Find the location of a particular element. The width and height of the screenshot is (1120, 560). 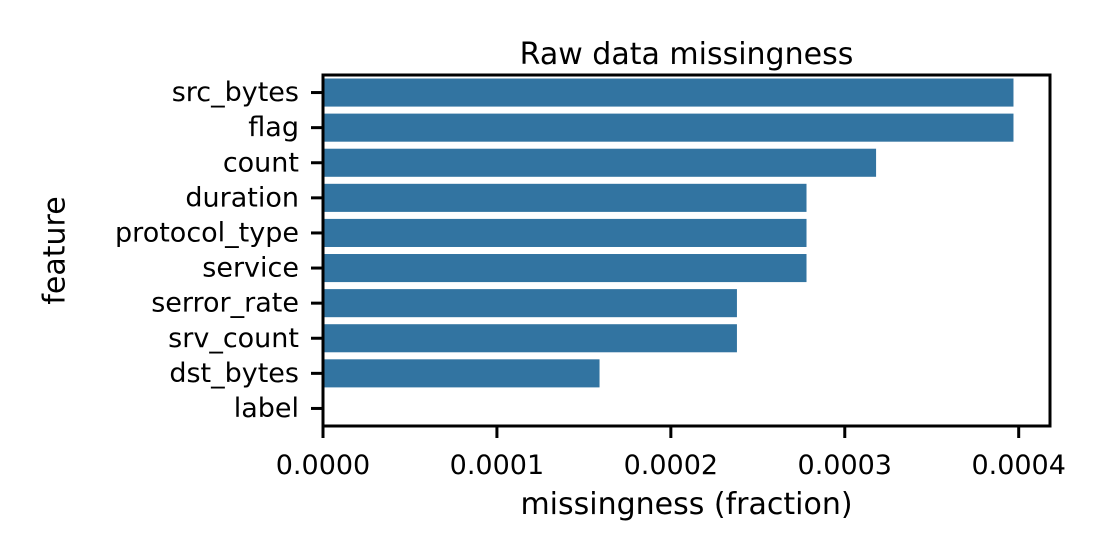

y-tick-label: src_bytes is located at coordinates (235, 92).